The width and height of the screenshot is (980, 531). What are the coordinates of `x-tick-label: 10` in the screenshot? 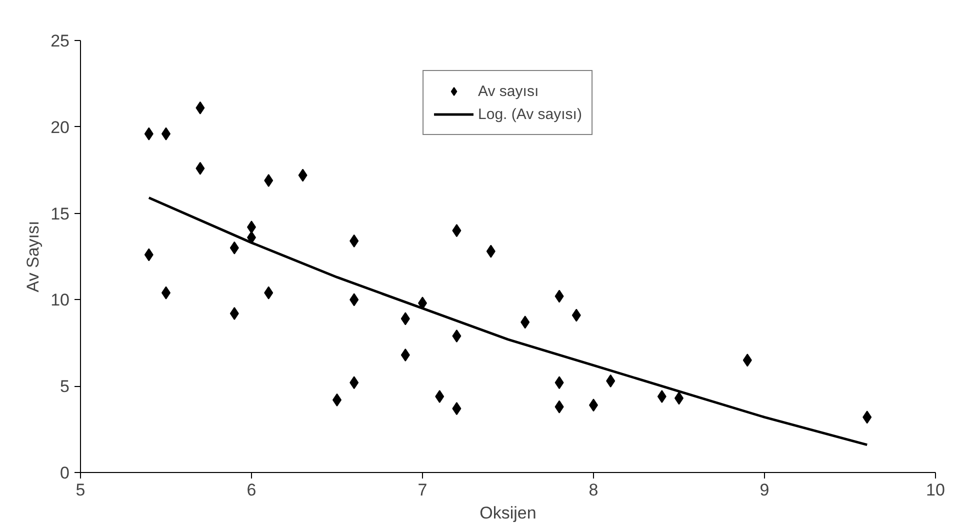 It's located at (935, 490).